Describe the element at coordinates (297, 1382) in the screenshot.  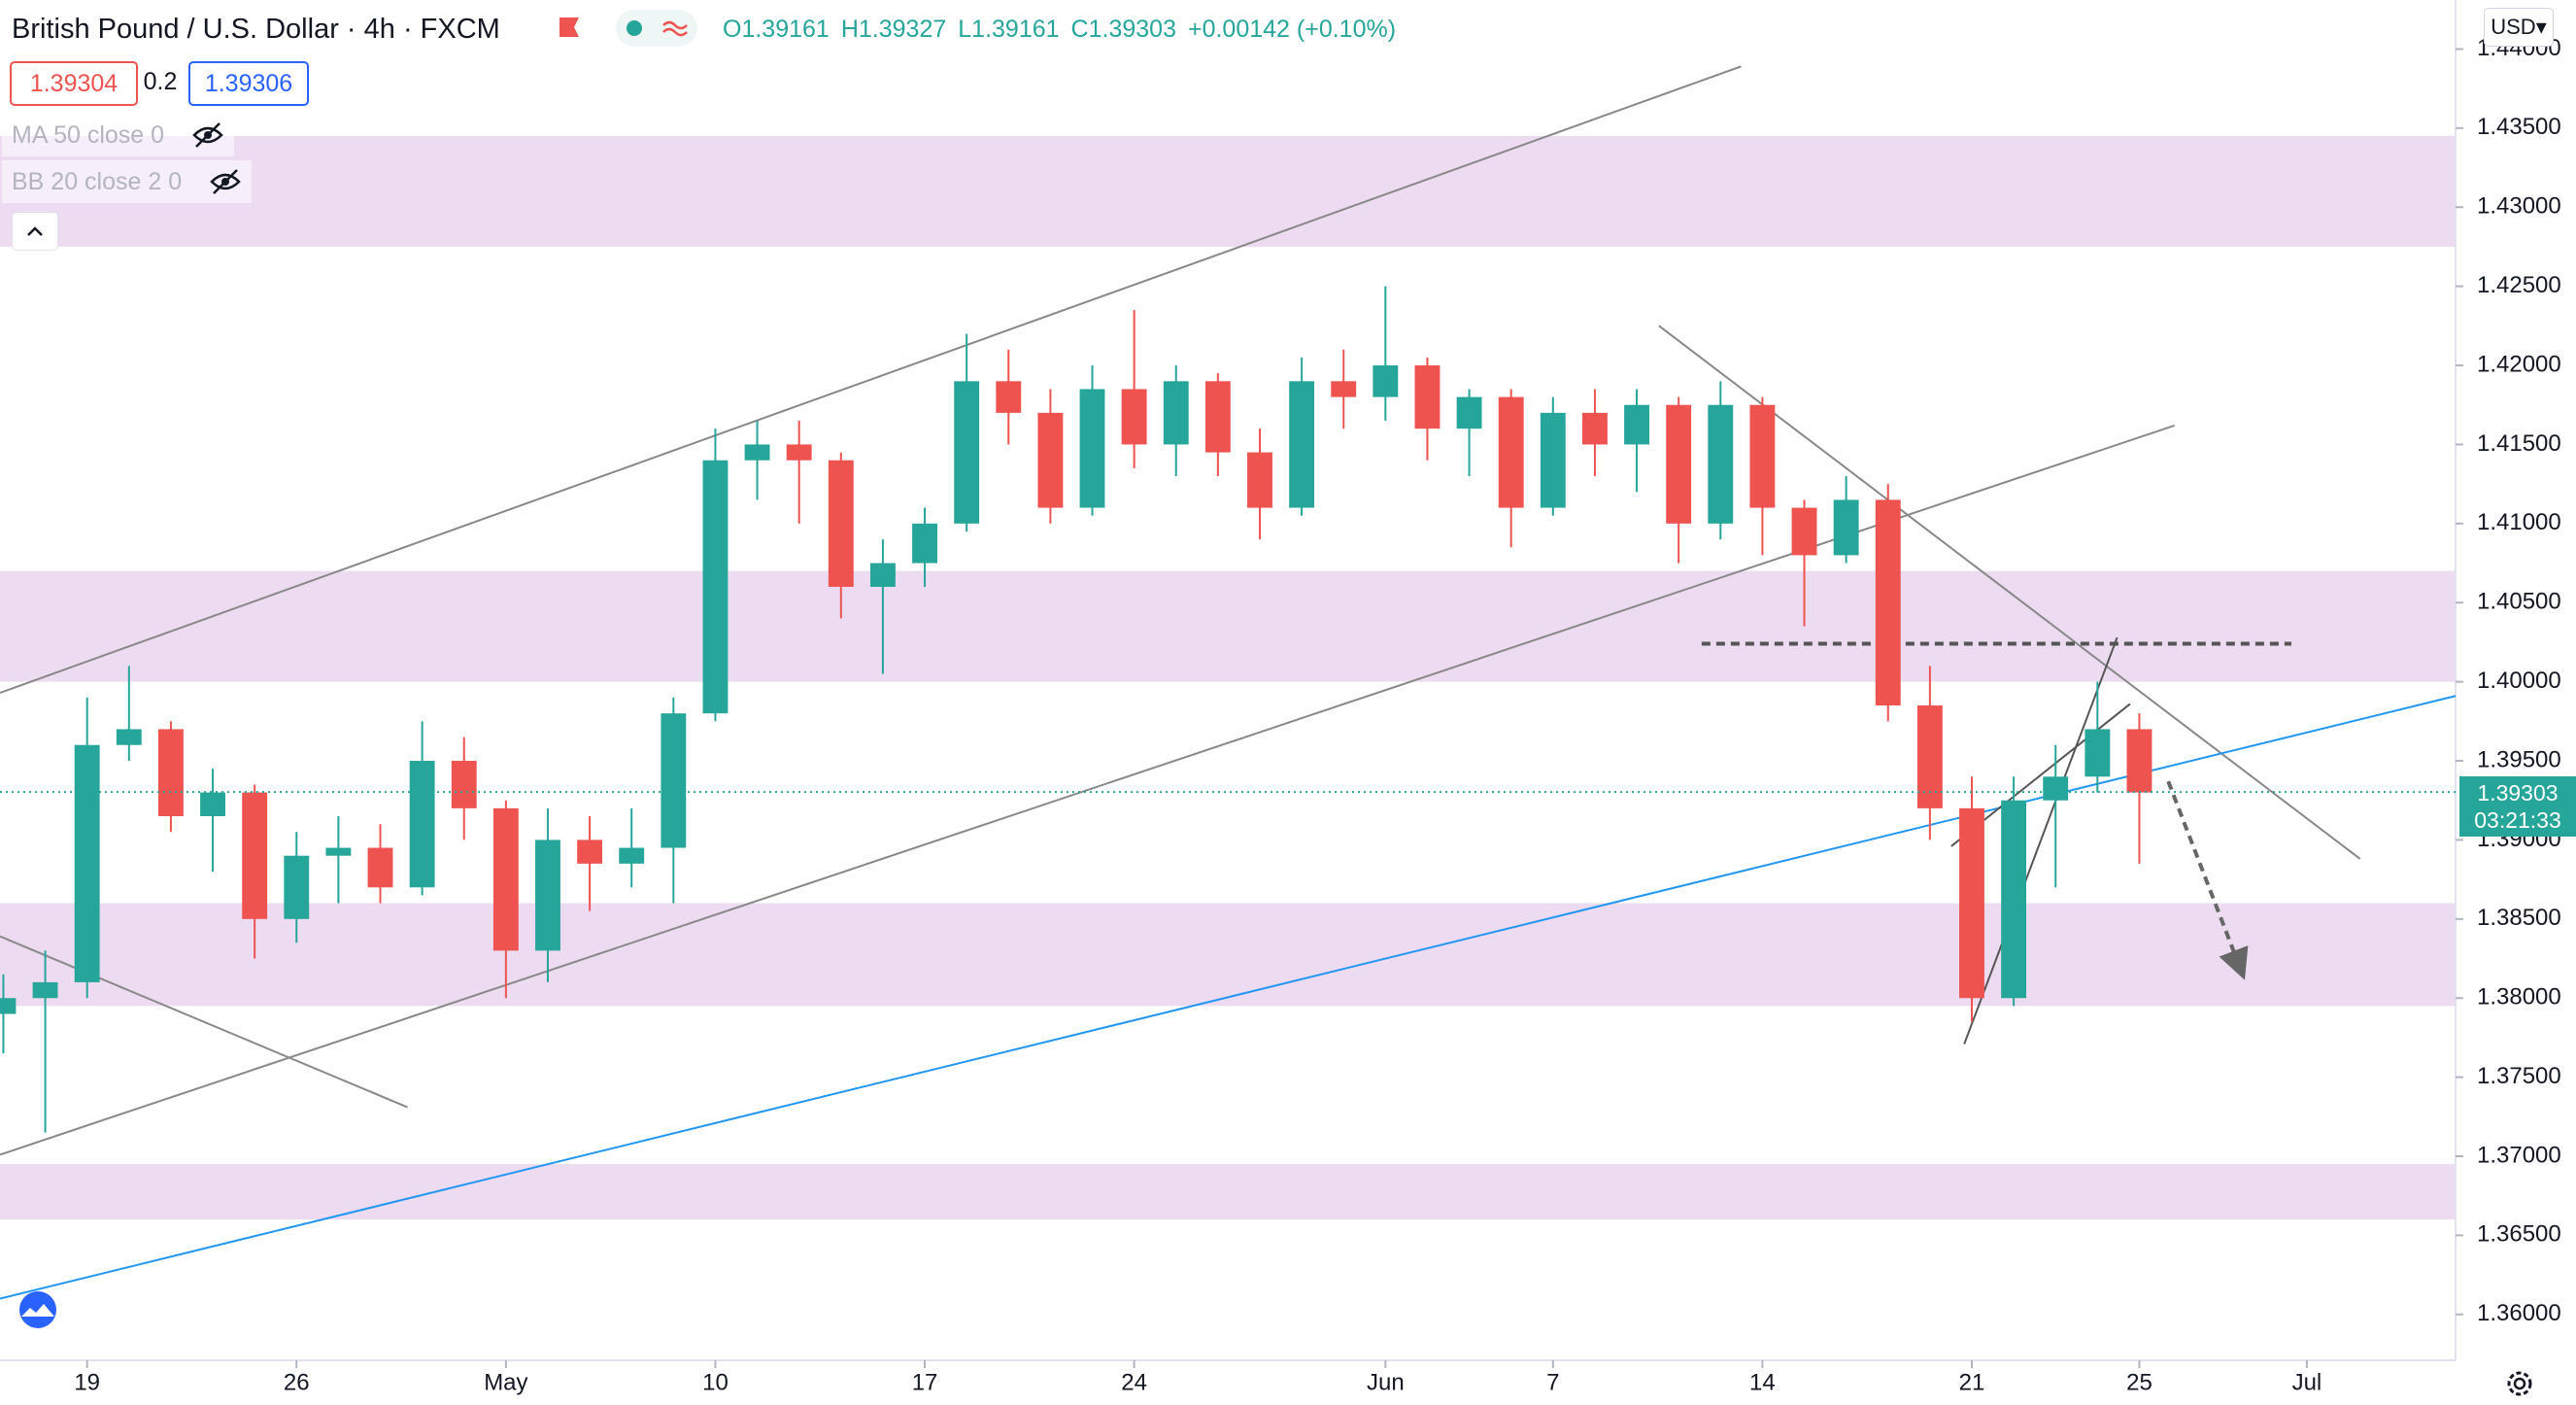
I see `x-tick-label: 26` at that location.